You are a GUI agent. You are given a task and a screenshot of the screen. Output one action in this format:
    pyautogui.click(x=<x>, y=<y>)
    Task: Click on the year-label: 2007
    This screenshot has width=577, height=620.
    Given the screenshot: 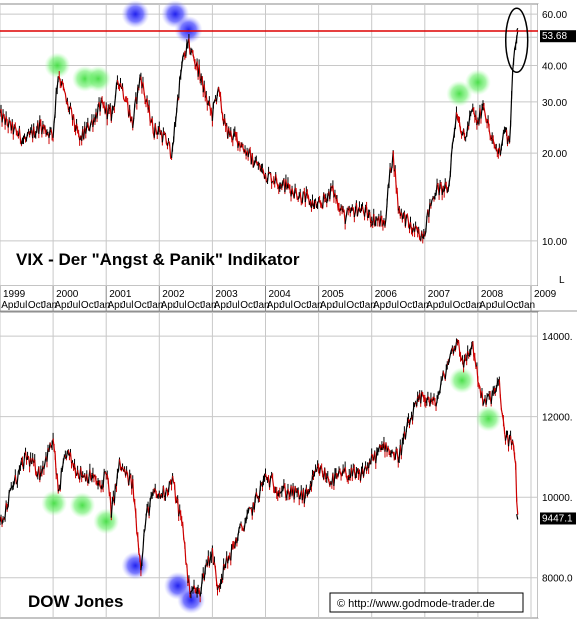 What is the action you would take?
    pyautogui.click(x=439, y=294)
    